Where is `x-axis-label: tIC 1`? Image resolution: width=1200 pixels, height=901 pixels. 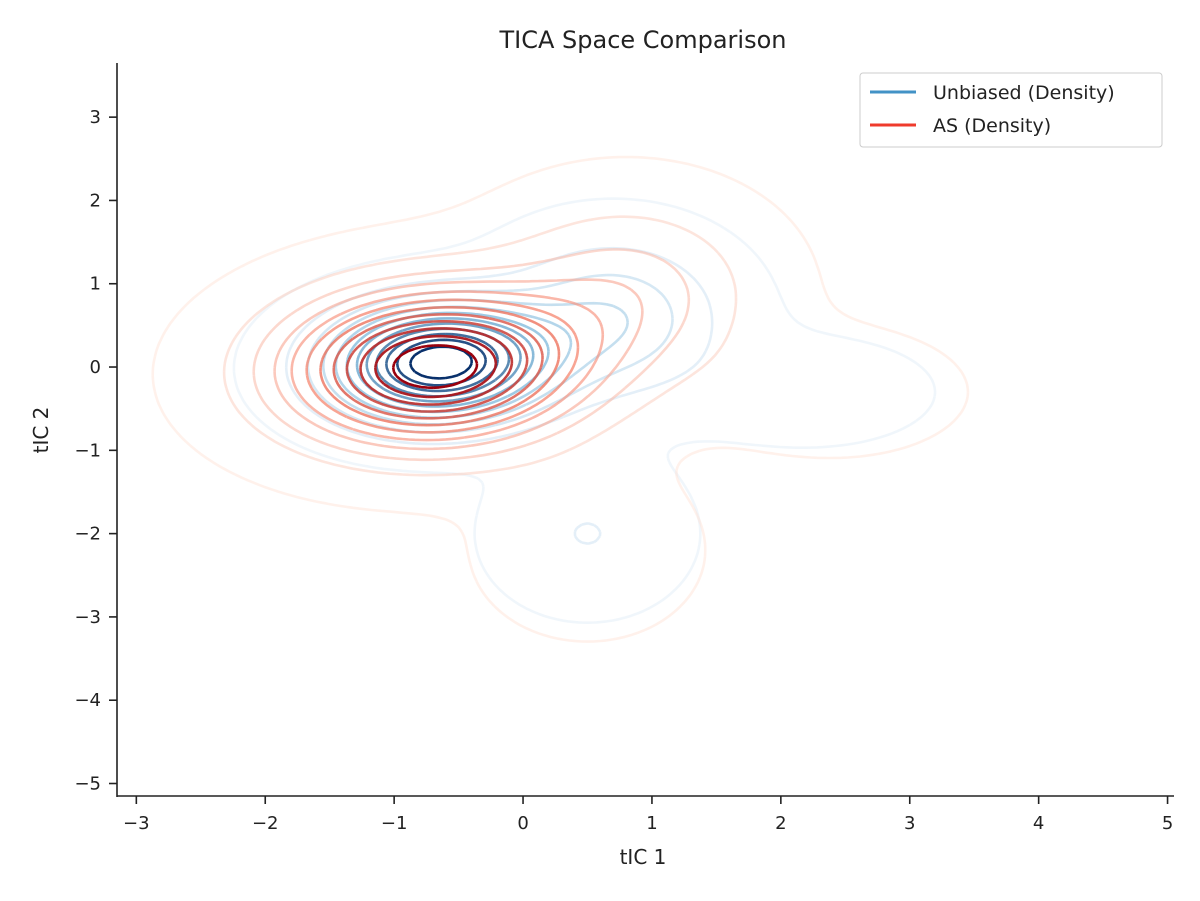
x-axis-label: tIC 1 is located at coordinates (643, 857).